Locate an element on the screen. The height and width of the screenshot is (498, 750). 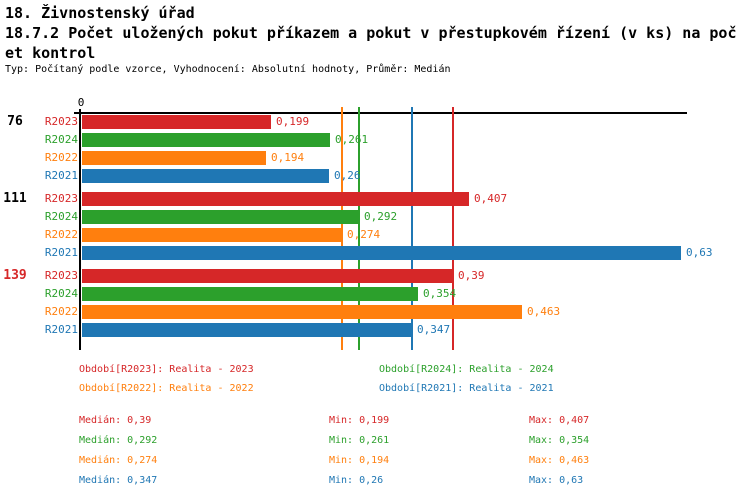
stat-max-r2021: Max: 0,63 is located at coordinates (556, 480).